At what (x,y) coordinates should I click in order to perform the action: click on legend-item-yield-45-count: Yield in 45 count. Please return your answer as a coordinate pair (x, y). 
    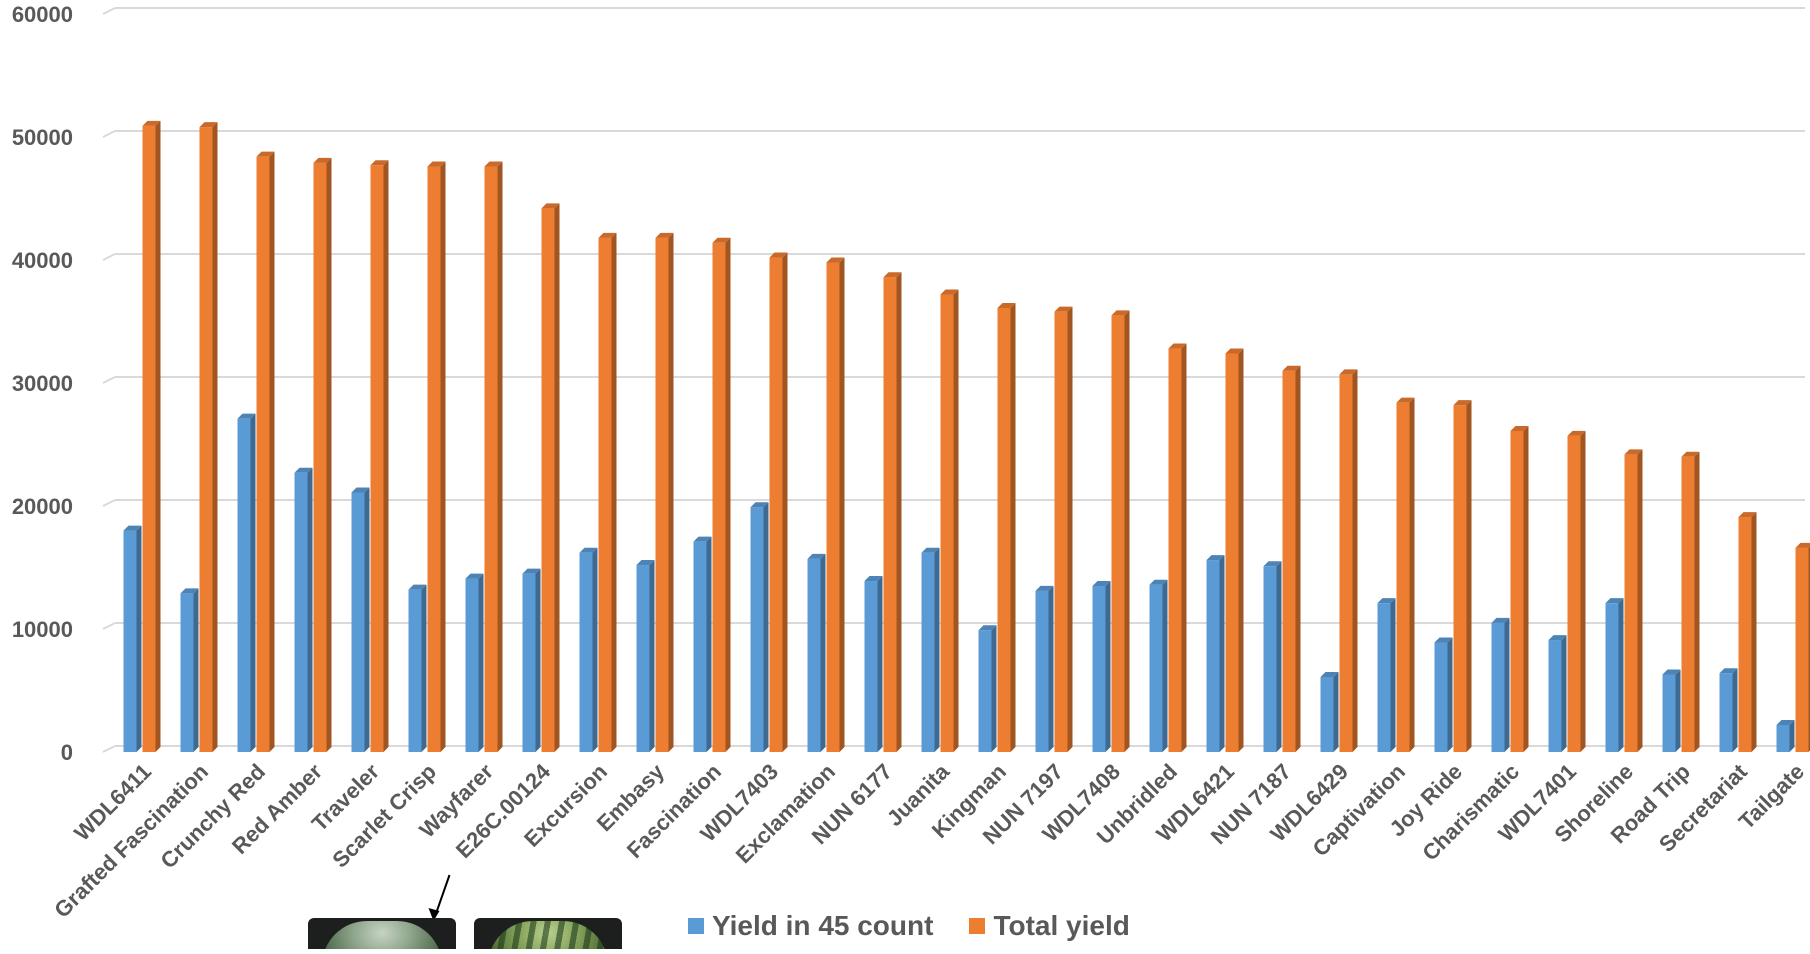
    Looking at the image, I should click on (810, 926).